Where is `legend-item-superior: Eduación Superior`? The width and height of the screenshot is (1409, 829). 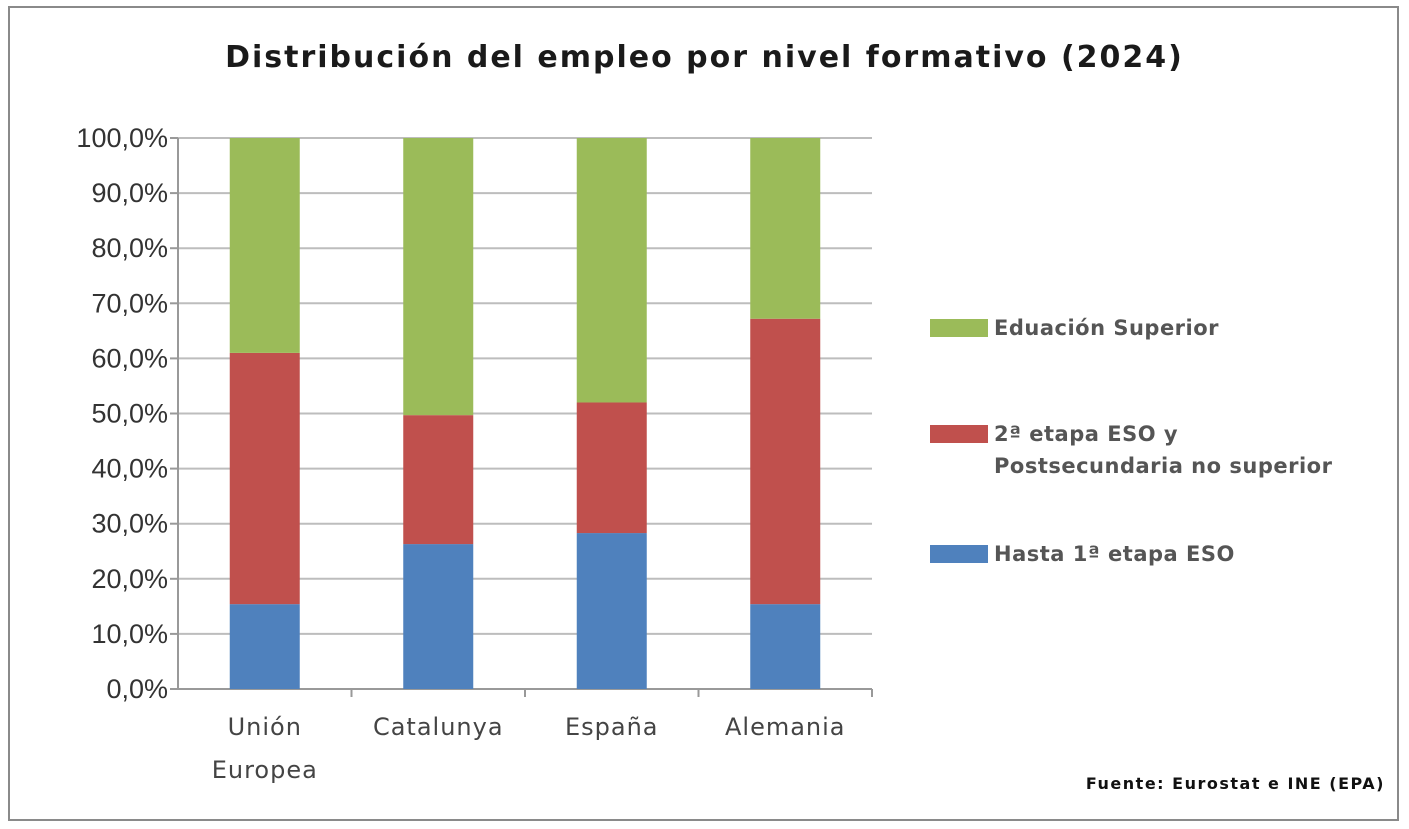
legend-item-superior: Eduación Superior is located at coordinates (1074, 328).